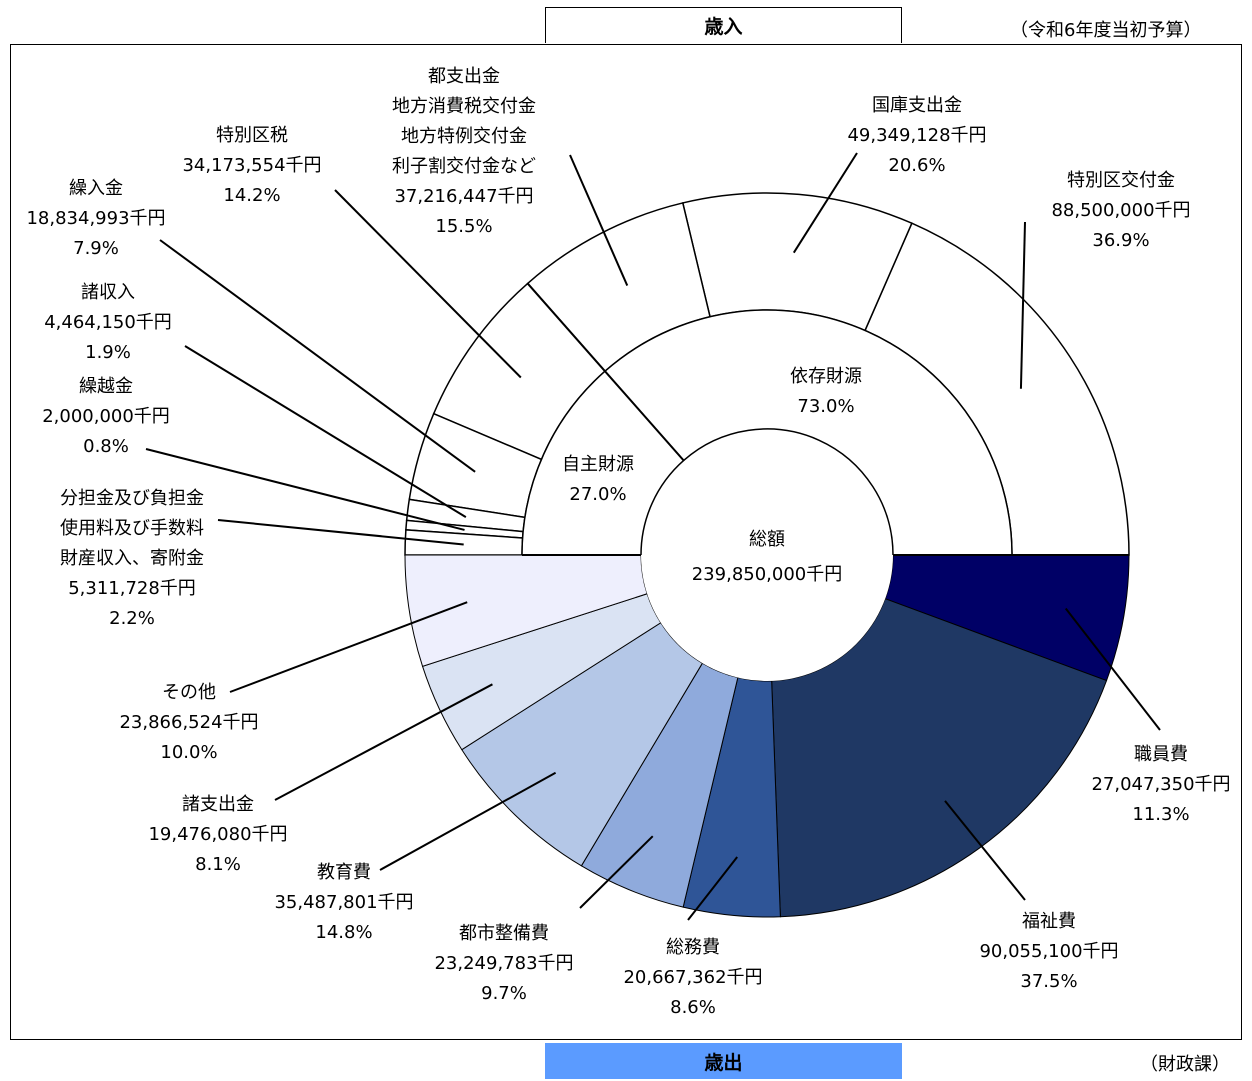  Describe the element at coordinates (826, 391) in the screenshot. I see `dependent-revenue-label: 依存財源 73.0%` at that location.